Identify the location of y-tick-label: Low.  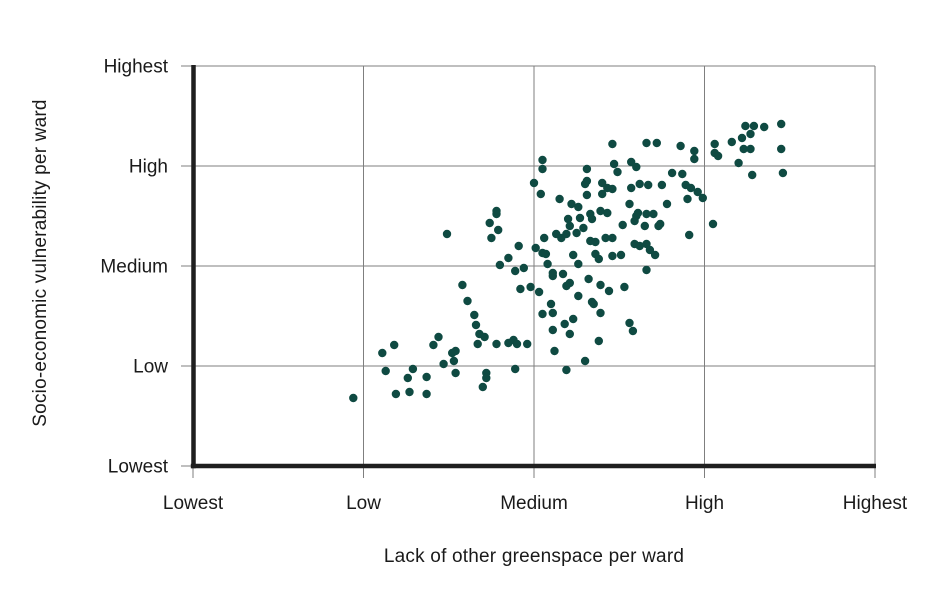
(150, 367).